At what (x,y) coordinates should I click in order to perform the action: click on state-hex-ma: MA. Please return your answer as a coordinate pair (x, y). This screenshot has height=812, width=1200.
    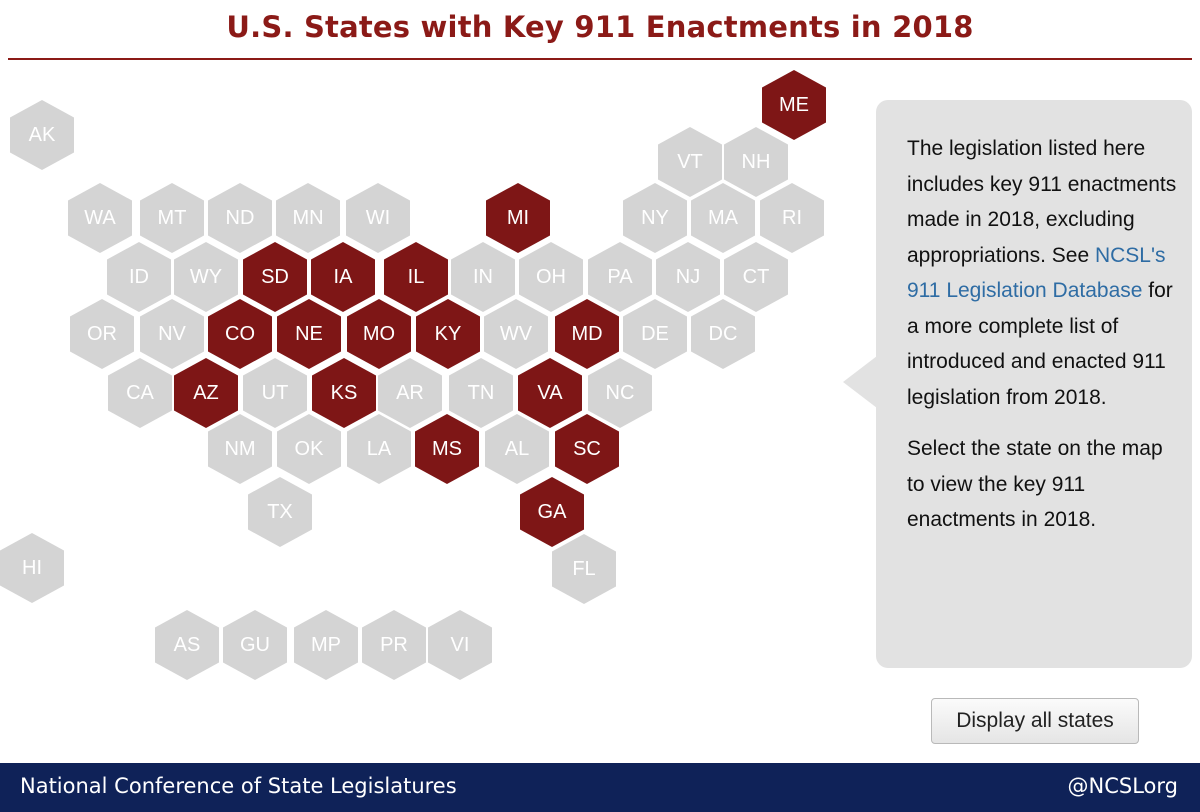
    Looking at the image, I should click on (723, 218).